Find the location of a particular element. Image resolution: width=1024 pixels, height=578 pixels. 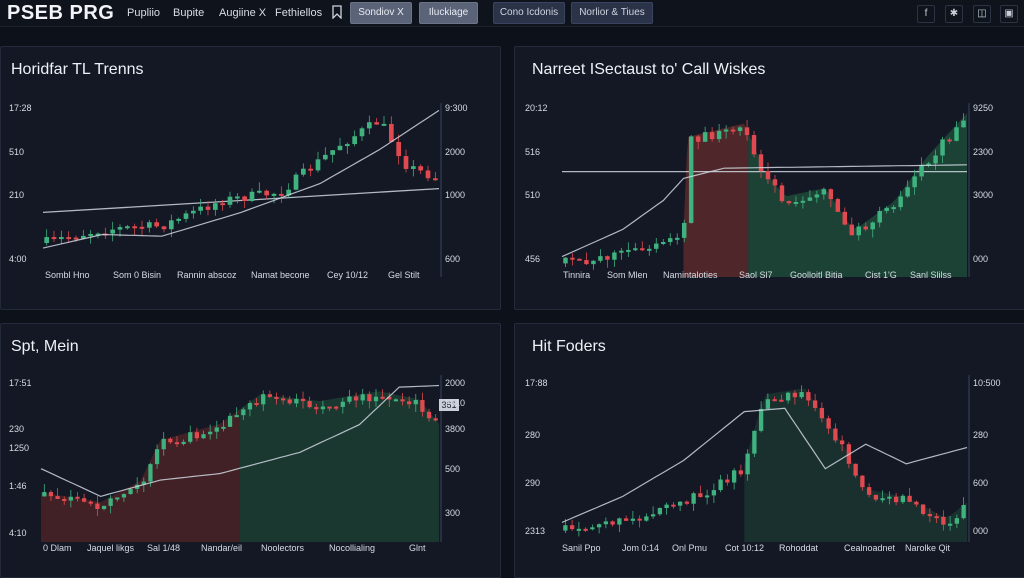

x-axis-label: Glnt is located at coordinates (417, 548).